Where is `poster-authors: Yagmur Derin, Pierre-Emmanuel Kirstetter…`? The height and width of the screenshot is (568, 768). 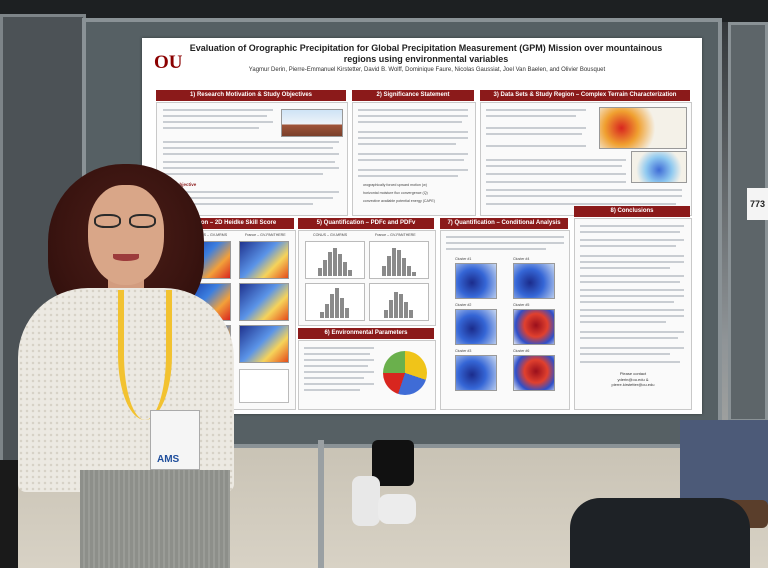 poster-authors: Yagmur Derin, Pierre-Emmanuel Kirstetter… is located at coordinates (427, 70).